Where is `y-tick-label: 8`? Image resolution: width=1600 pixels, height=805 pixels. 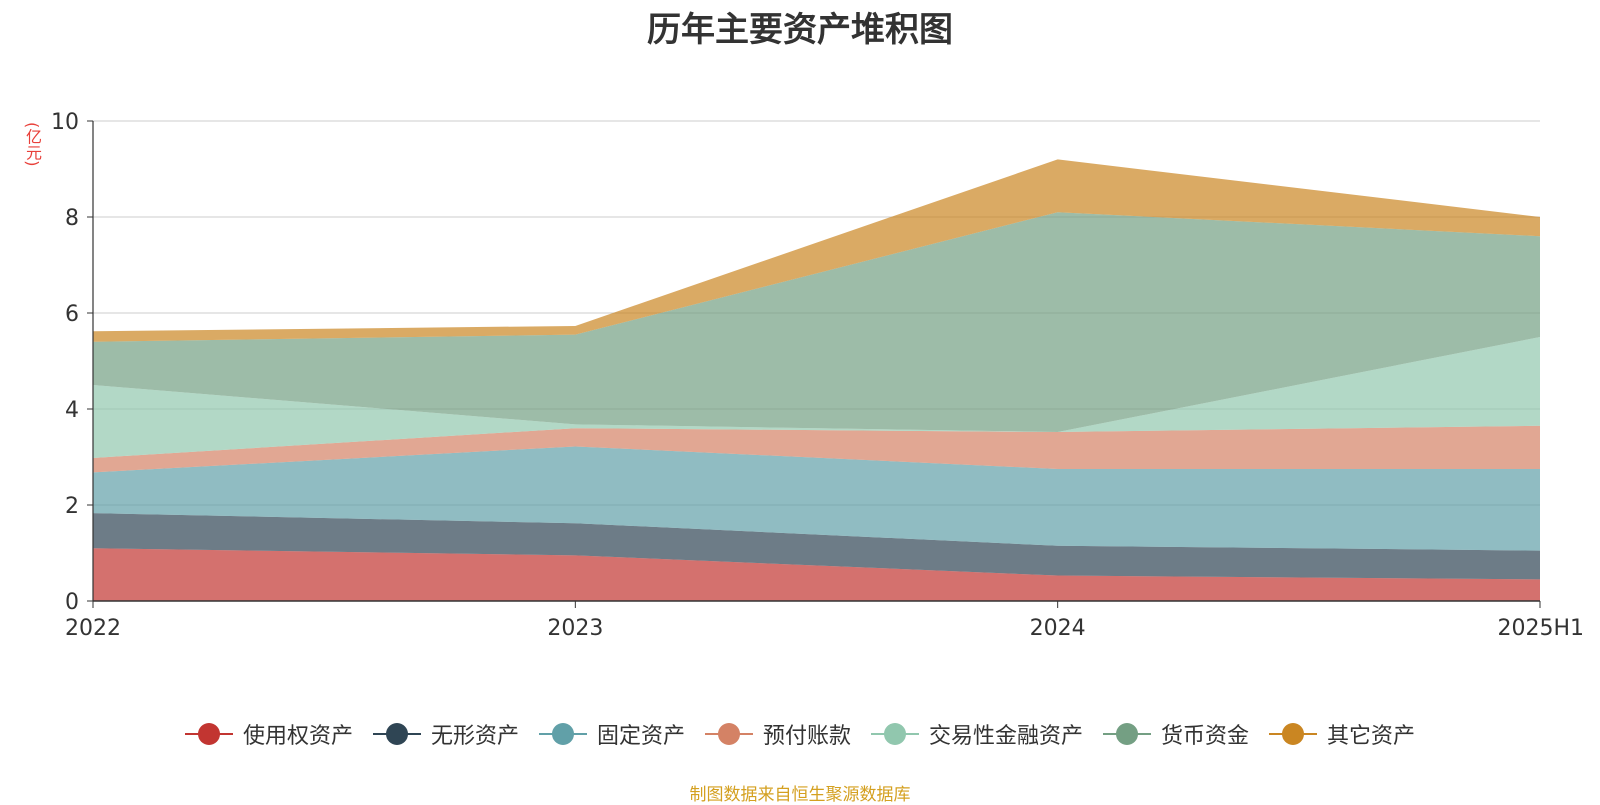
y-tick-label: 8 is located at coordinates (72, 218).